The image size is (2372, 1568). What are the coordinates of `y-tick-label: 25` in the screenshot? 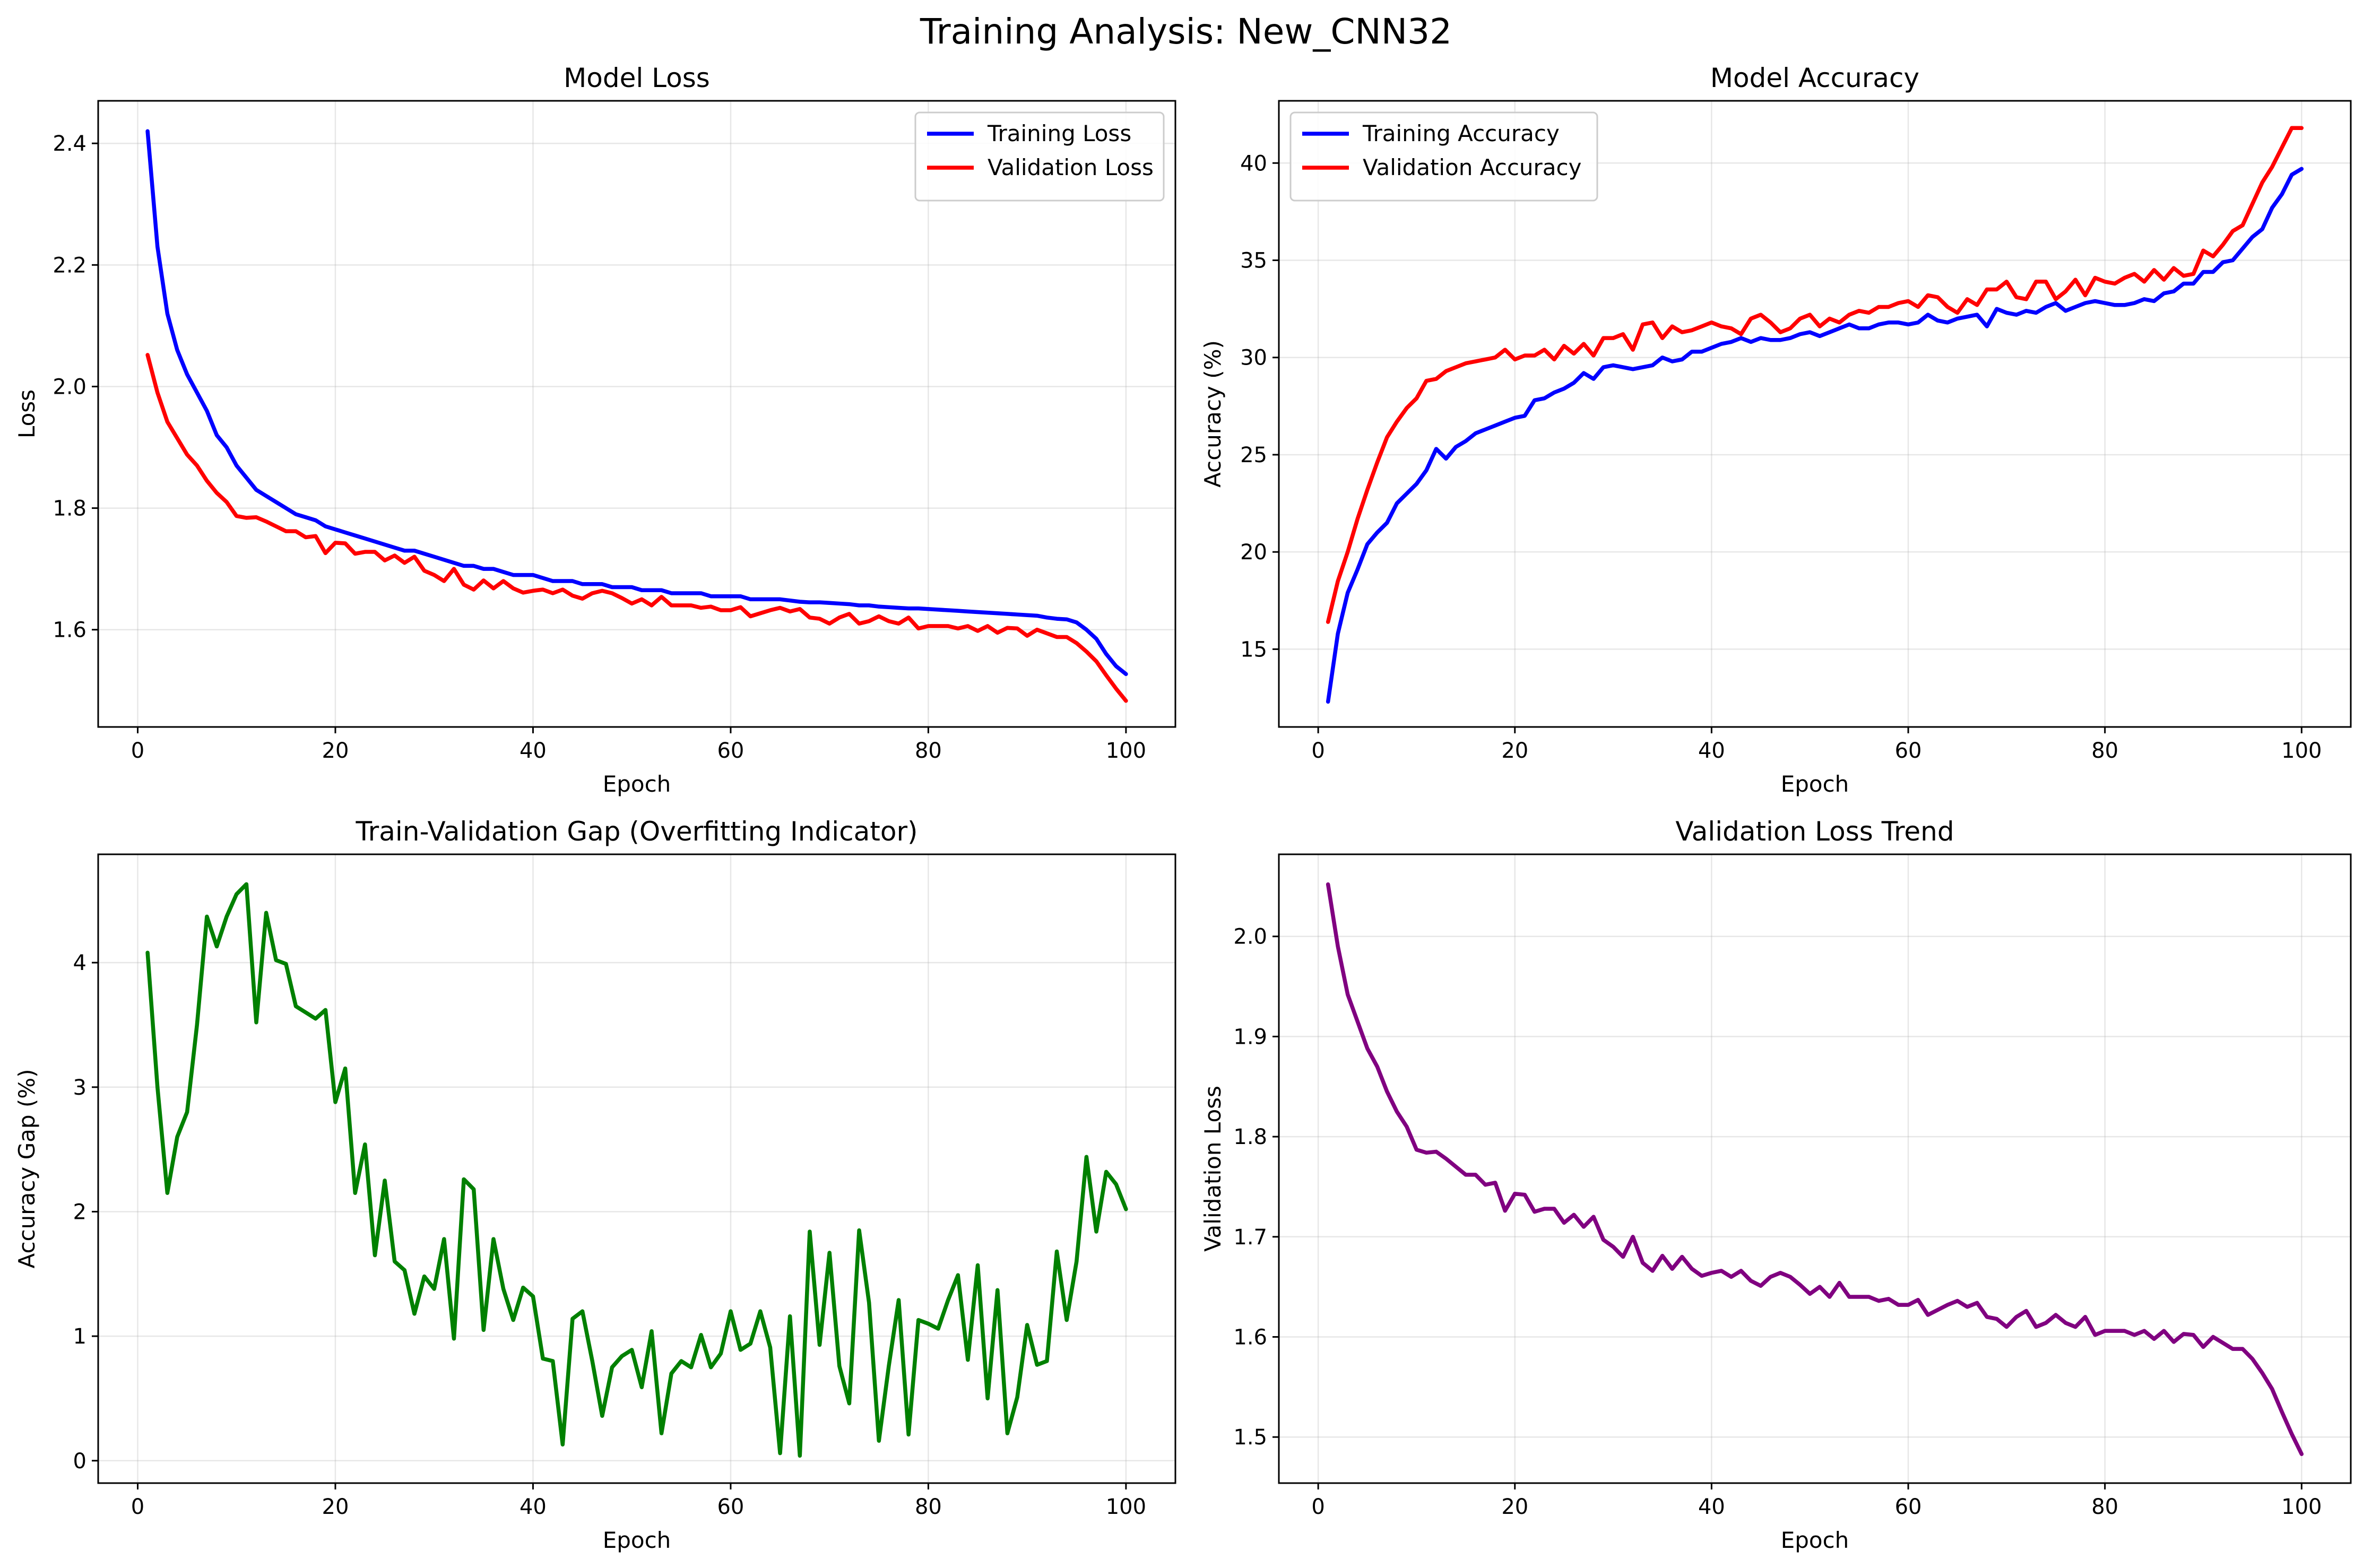 It's located at (1253, 455).